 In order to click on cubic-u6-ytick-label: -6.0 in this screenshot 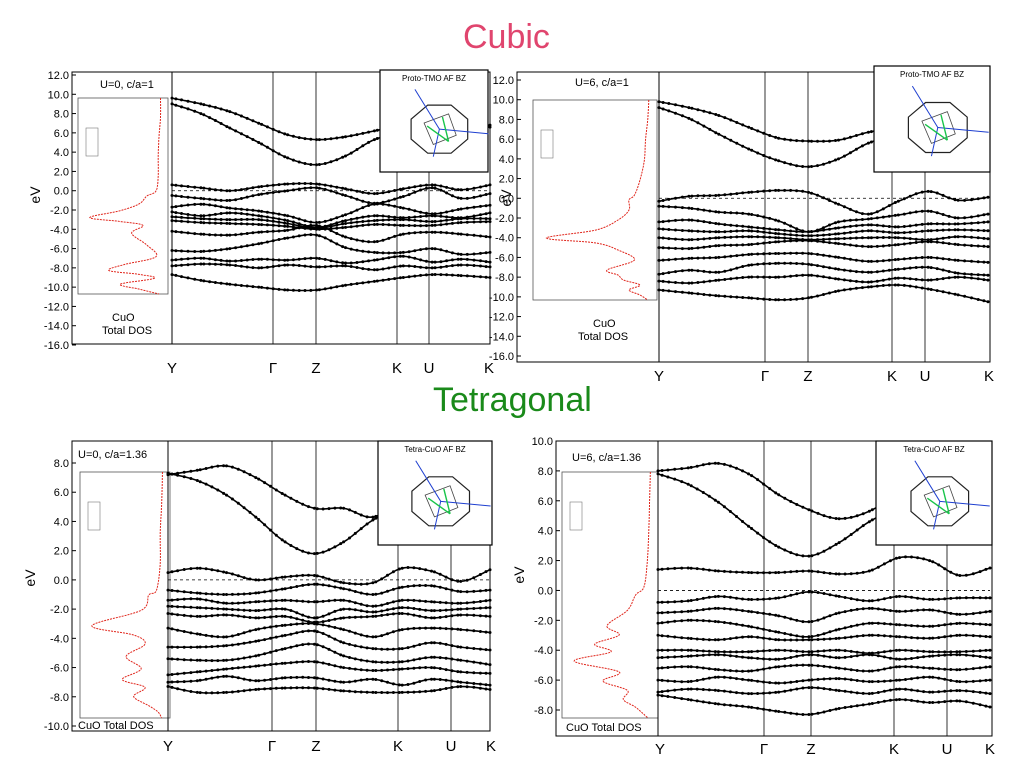, I will do `click(504, 258)`.